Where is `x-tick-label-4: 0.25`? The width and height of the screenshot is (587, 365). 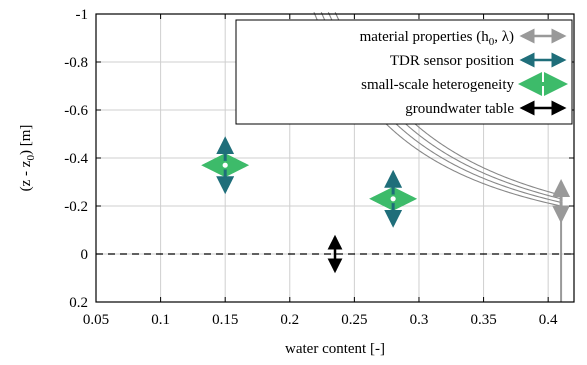 x-tick-label-4: 0.25 is located at coordinates (354, 320).